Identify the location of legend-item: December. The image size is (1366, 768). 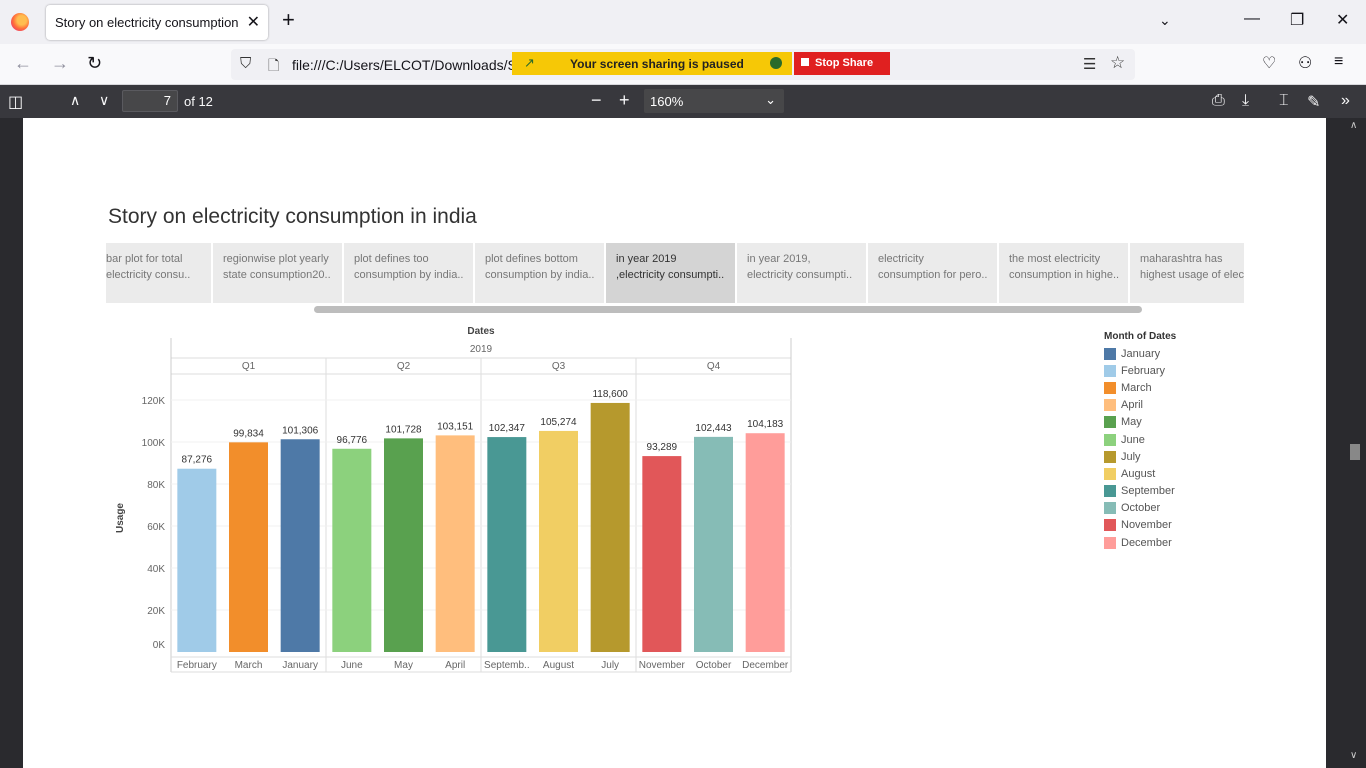
(1140, 542).